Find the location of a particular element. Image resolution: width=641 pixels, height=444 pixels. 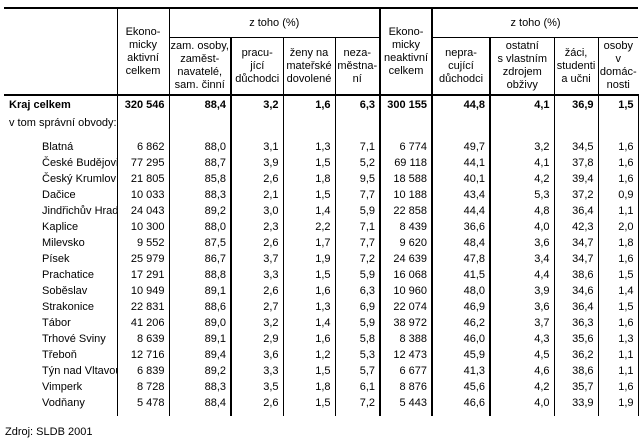

cell-value: 87,5 is located at coordinates (200, 243).